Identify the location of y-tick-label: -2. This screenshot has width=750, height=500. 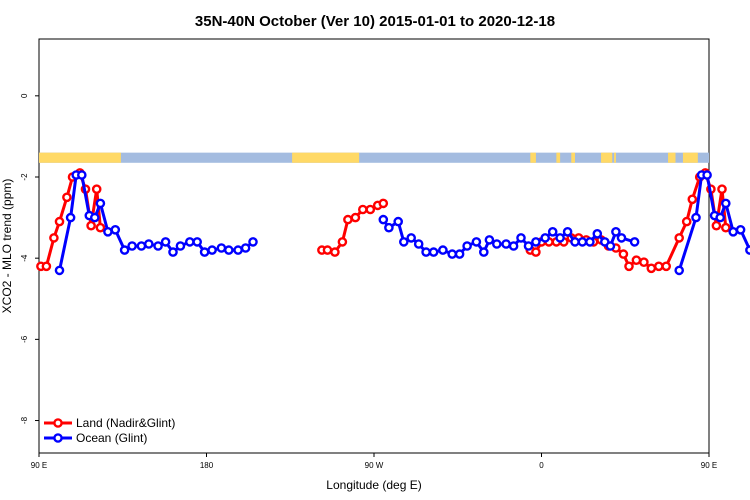
(24, 177).